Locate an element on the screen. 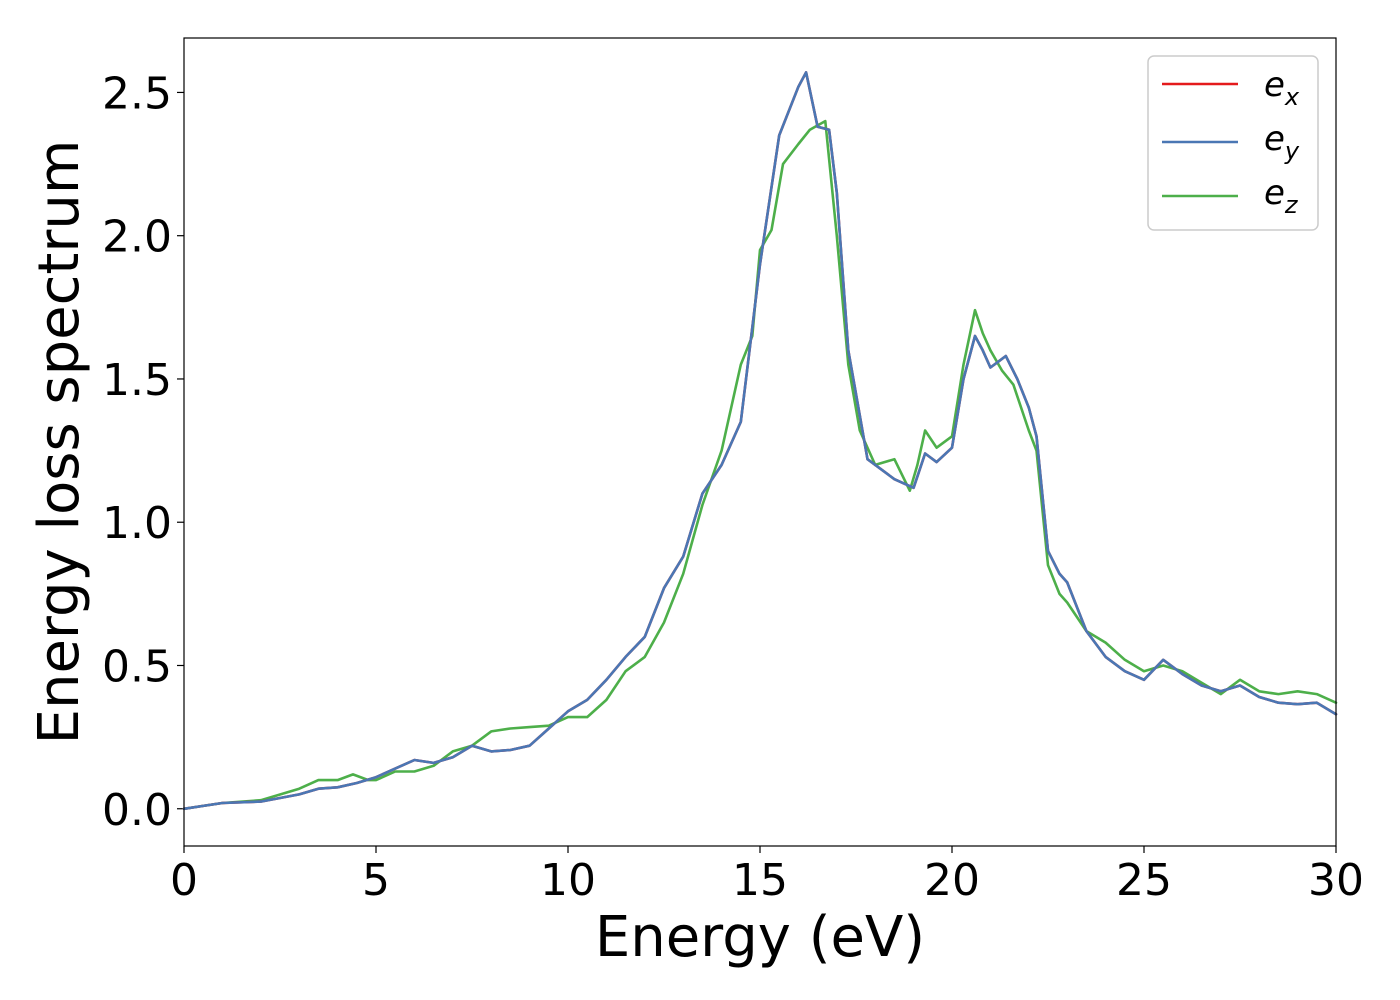 This screenshot has height=1000, width=1400. y-tick-label: 2.5 is located at coordinates (137, 93).